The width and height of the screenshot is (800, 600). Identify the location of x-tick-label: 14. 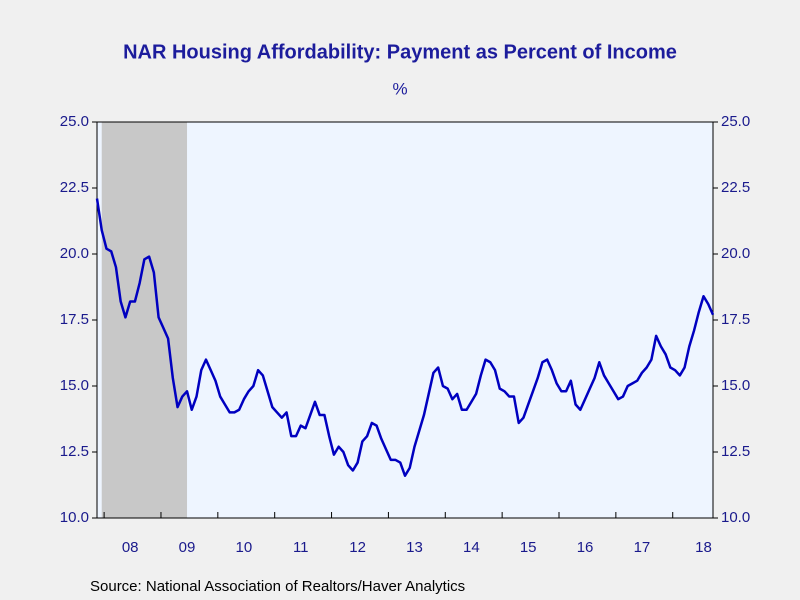
(471, 547).